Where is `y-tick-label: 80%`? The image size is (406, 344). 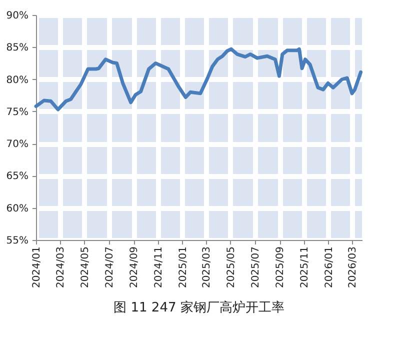
y-tick-label: 80% is located at coordinates (17, 80).